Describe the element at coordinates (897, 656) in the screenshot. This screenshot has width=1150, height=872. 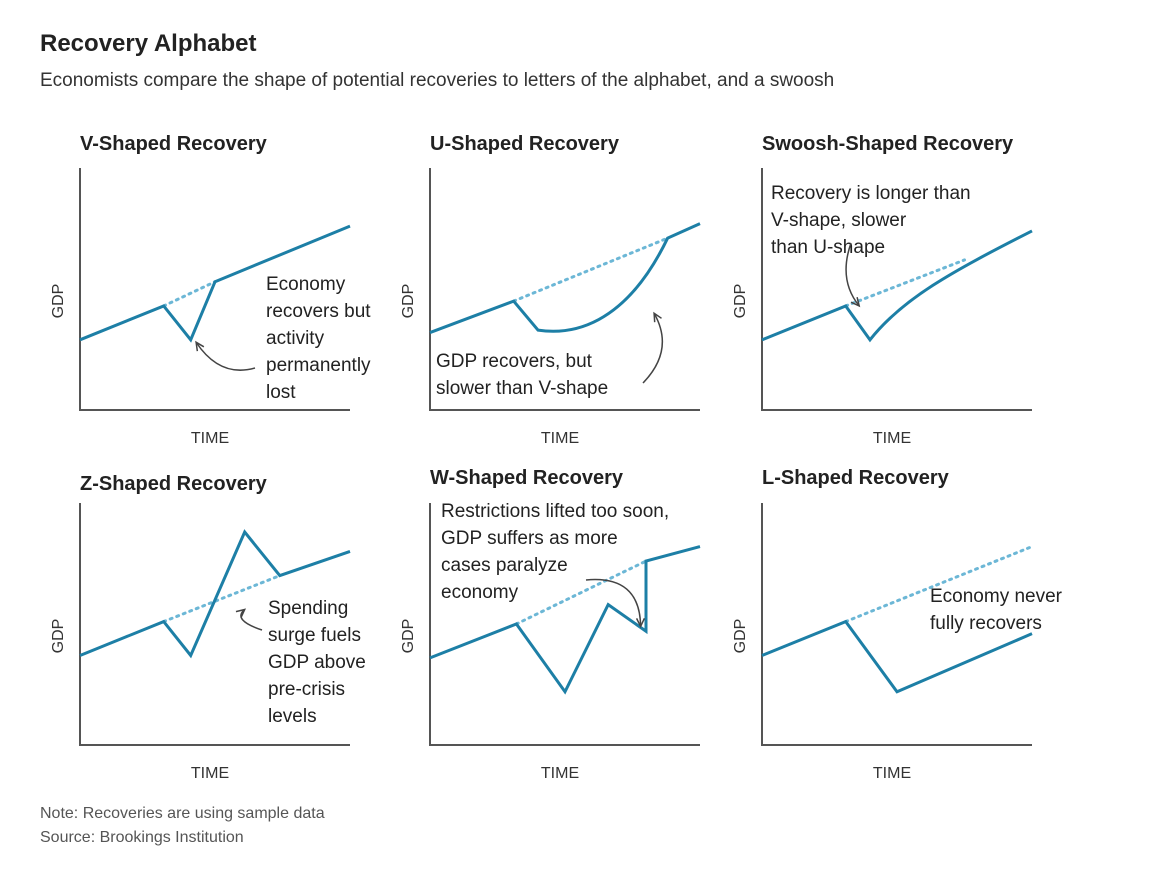
I see `lshaped-gdp-series-line` at that location.